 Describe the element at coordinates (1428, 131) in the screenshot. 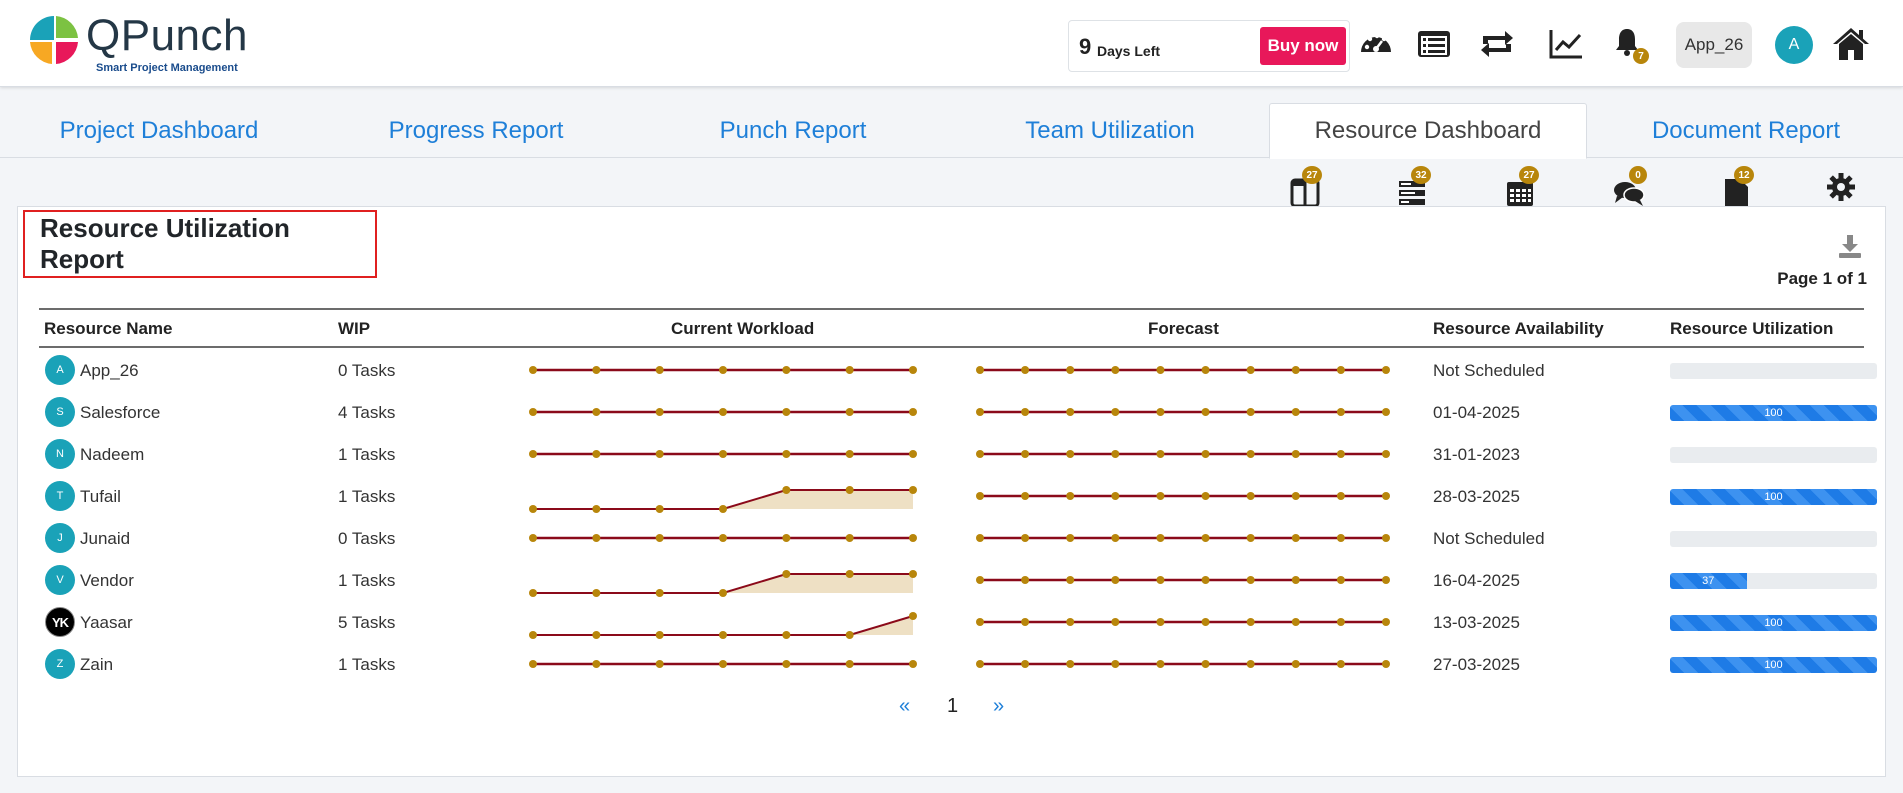

I see `tab-resource-dashboard: Resource Dashboard` at that location.